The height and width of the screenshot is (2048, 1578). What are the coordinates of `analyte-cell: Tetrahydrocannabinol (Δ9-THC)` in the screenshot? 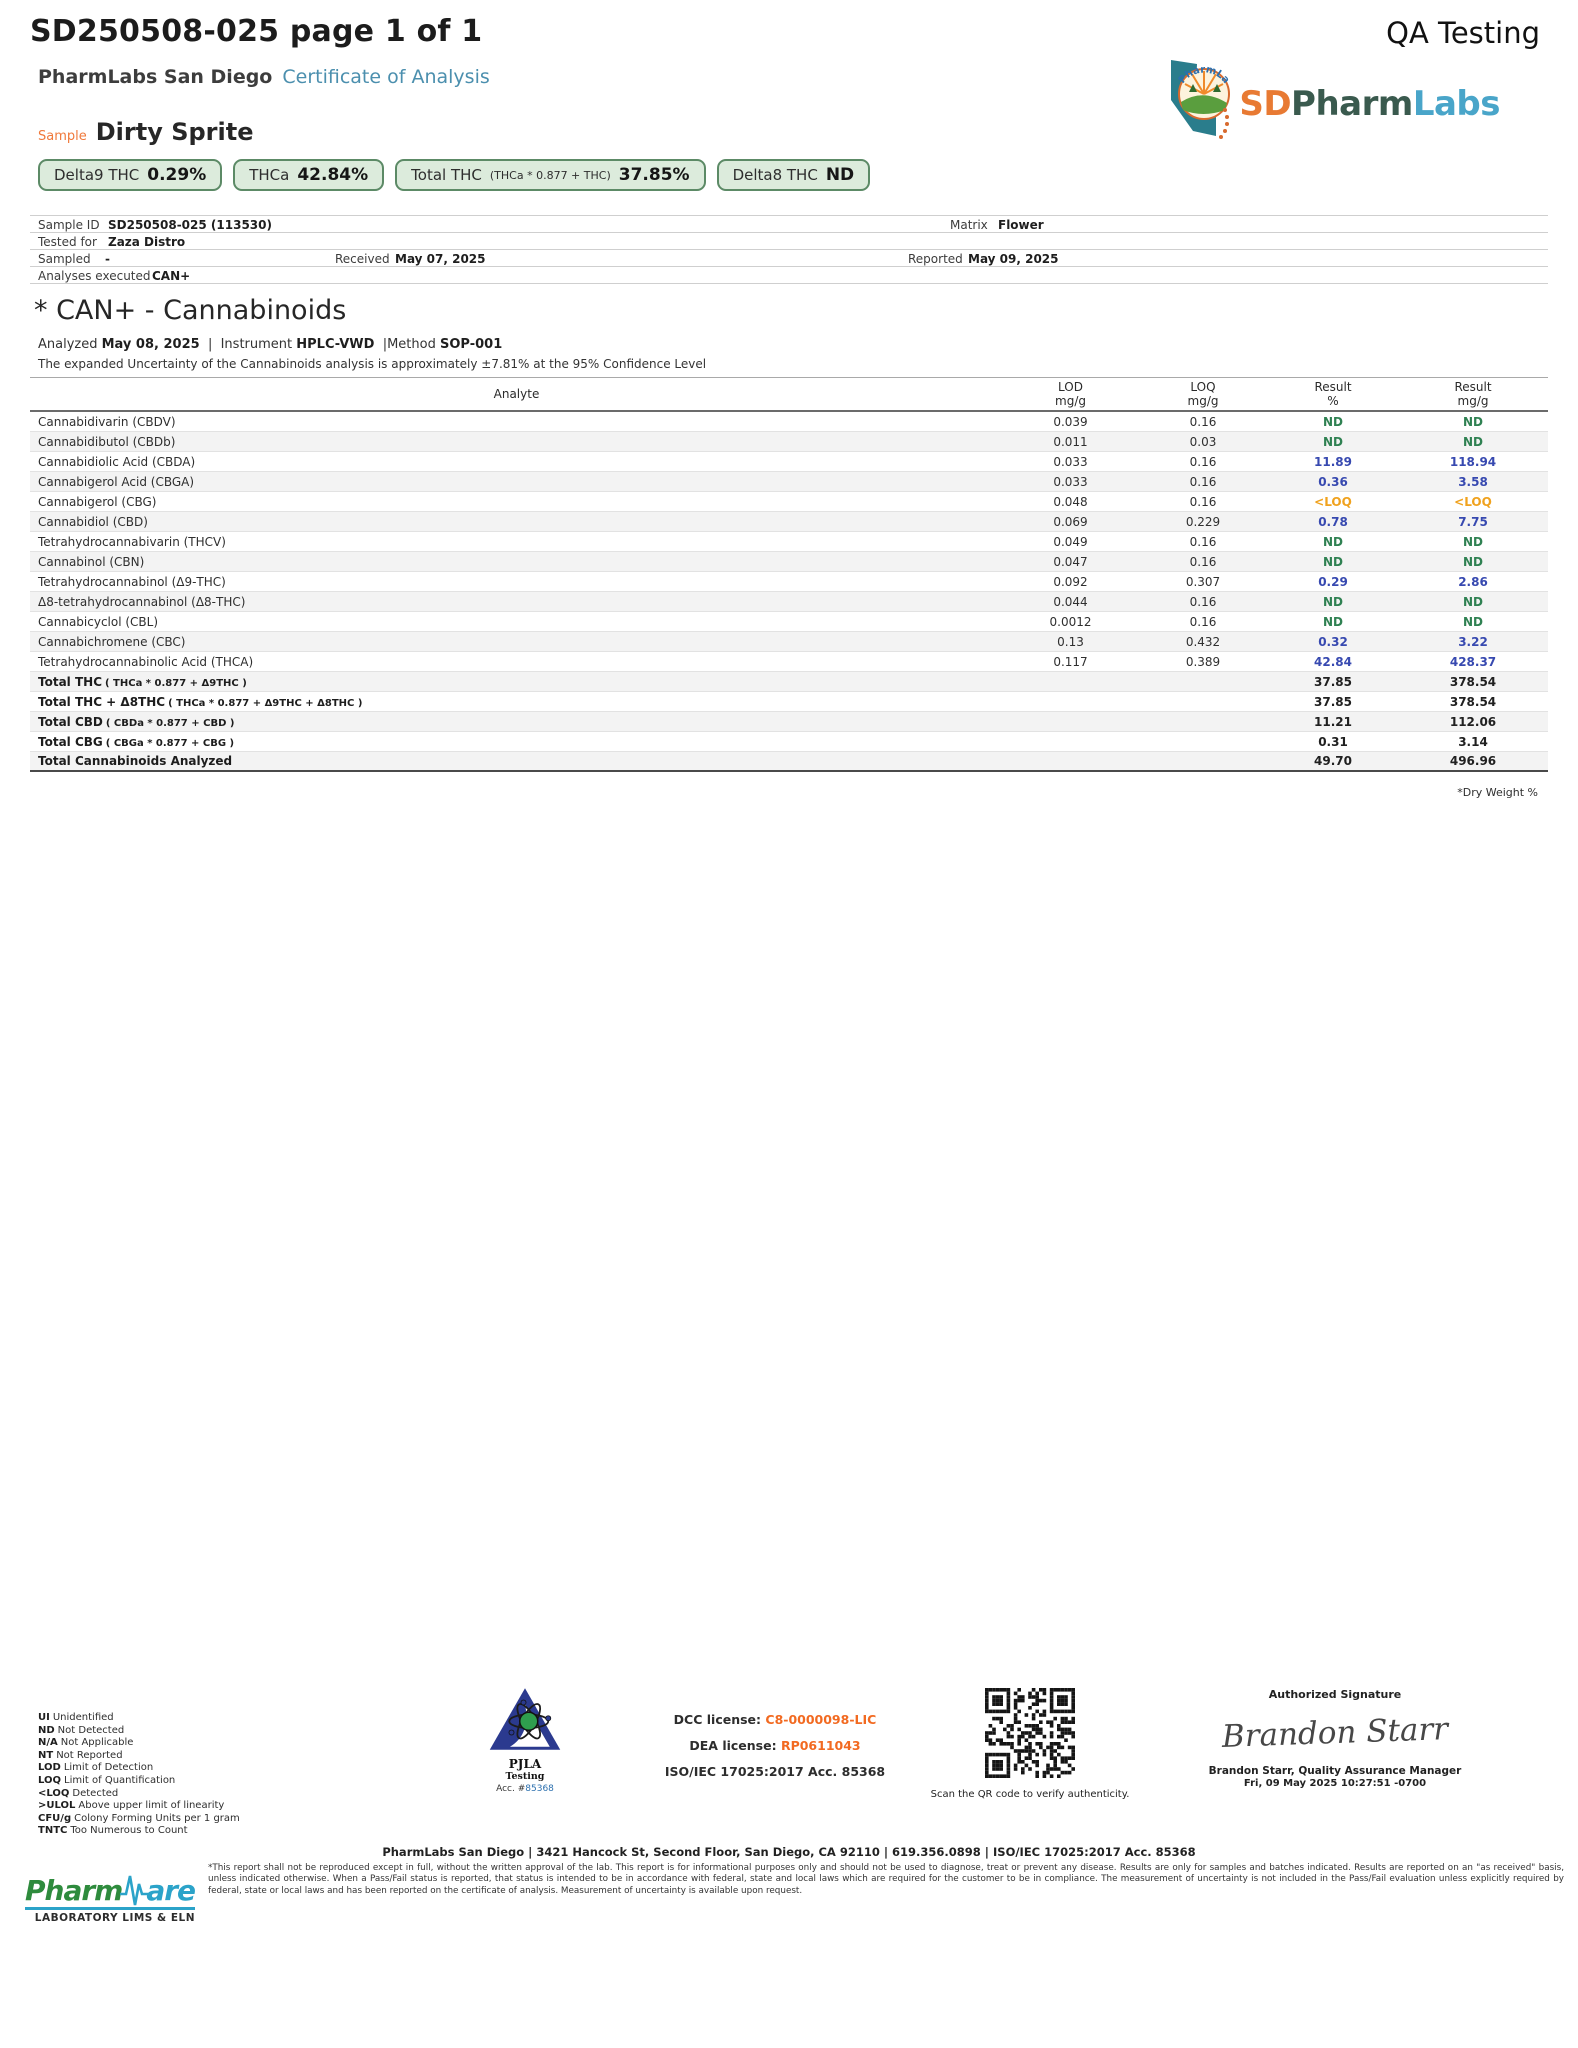 It's located at (132, 581).